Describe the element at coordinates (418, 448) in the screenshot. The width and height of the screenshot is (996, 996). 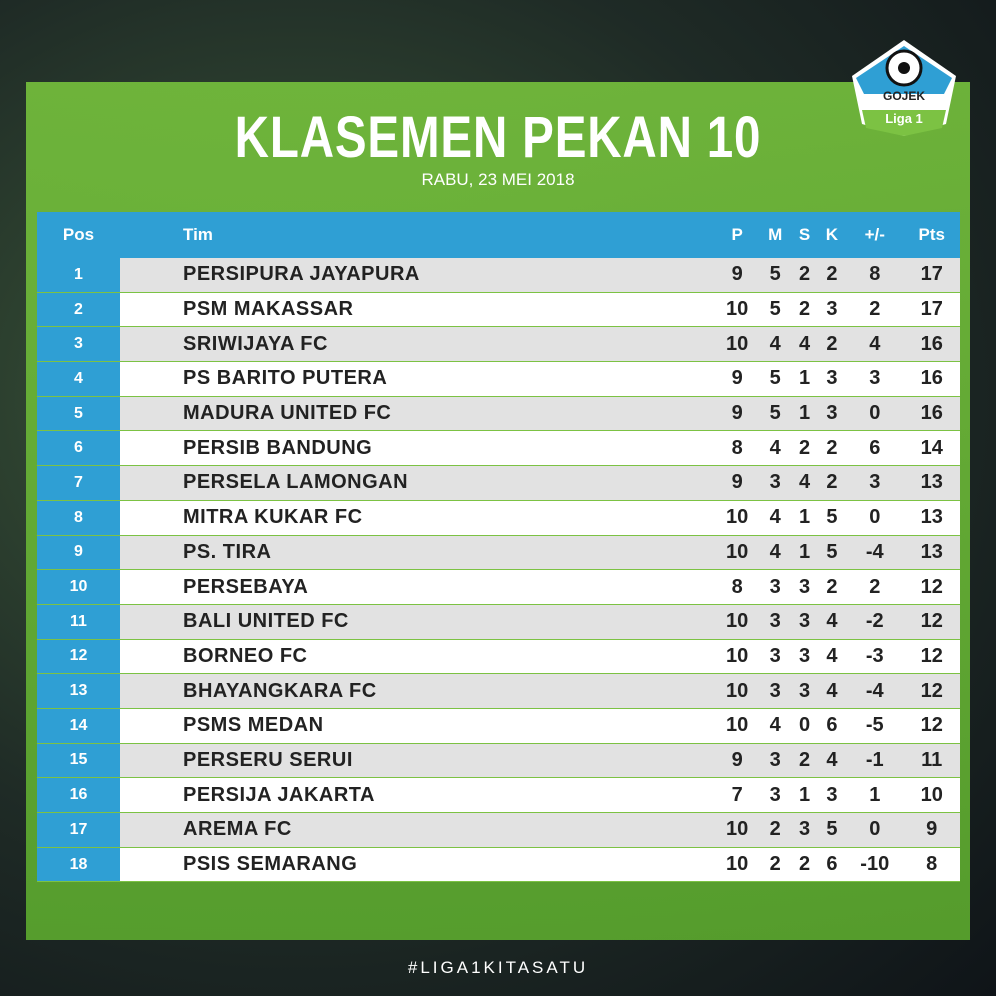
I see `team-name: PERSIB BANDUNG` at that location.